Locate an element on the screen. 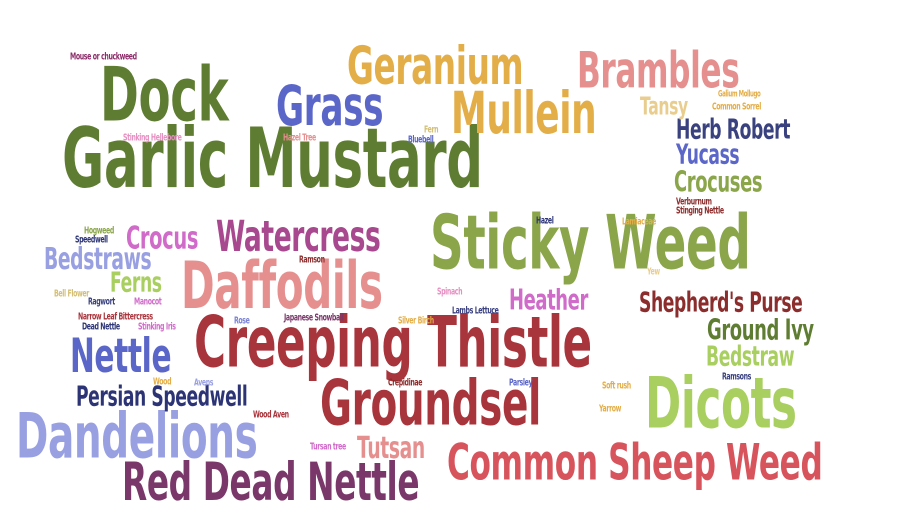  word: Bell Flower is located at coordinates (71, 293).